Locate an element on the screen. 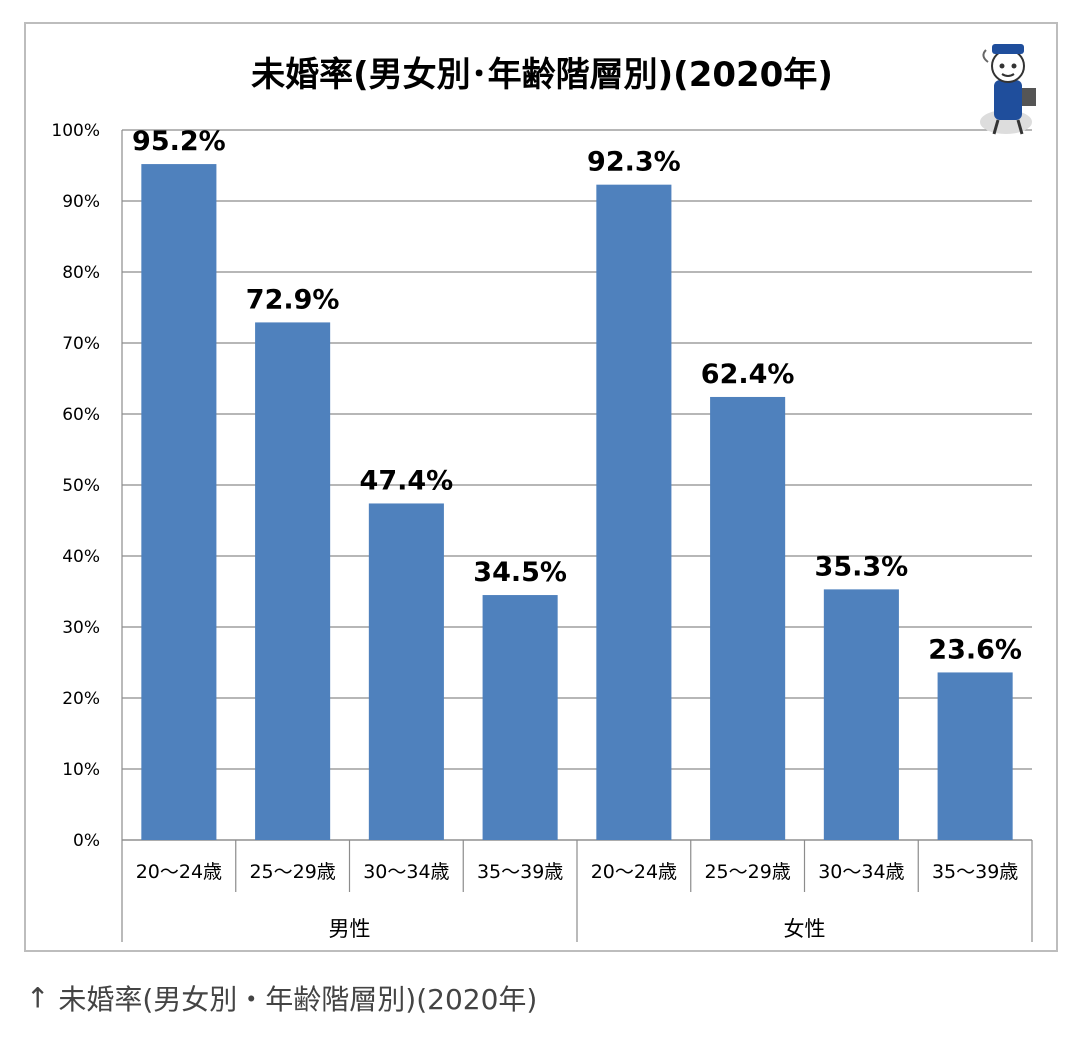  y-tick-label: 90% is located at coordinates (81, 202).